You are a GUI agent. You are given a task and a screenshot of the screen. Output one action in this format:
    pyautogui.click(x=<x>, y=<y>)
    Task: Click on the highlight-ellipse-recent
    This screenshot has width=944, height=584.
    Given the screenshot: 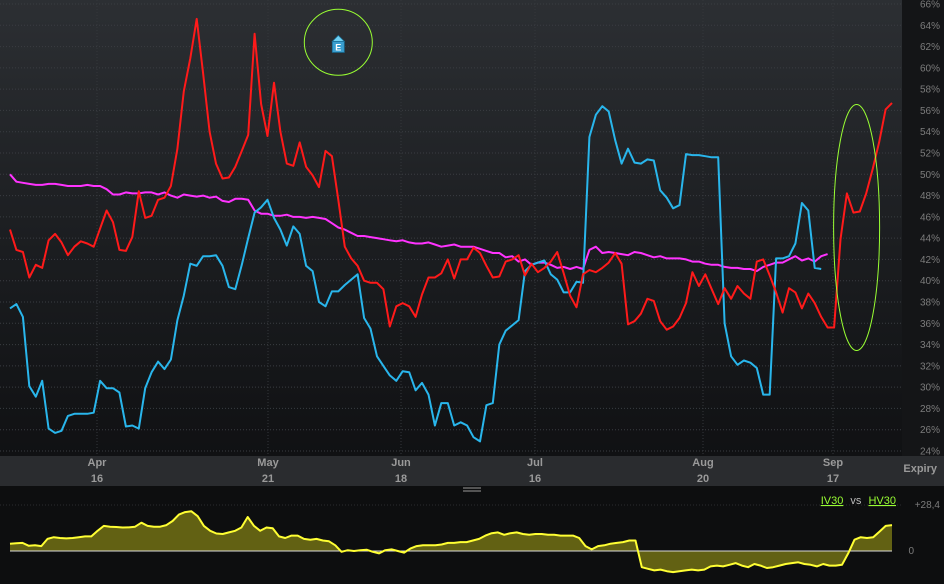 What is the action you would take?
    pyautogui.click(x=857, y=227)
    